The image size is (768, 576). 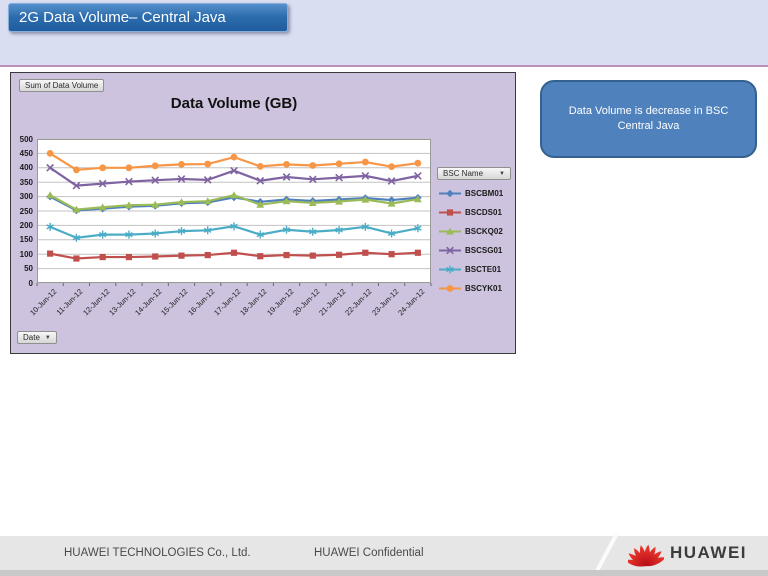 I want to click on y-axis-label: 350, so click(x=26, y=182).